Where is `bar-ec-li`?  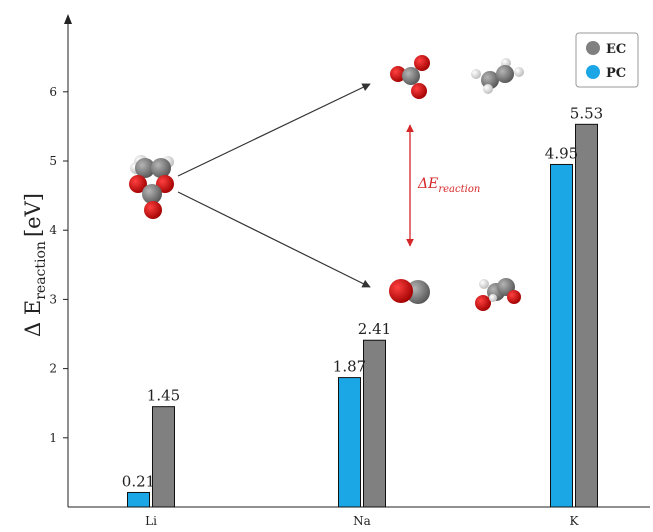
bar-ec-li is located at coordinates (163, 457).